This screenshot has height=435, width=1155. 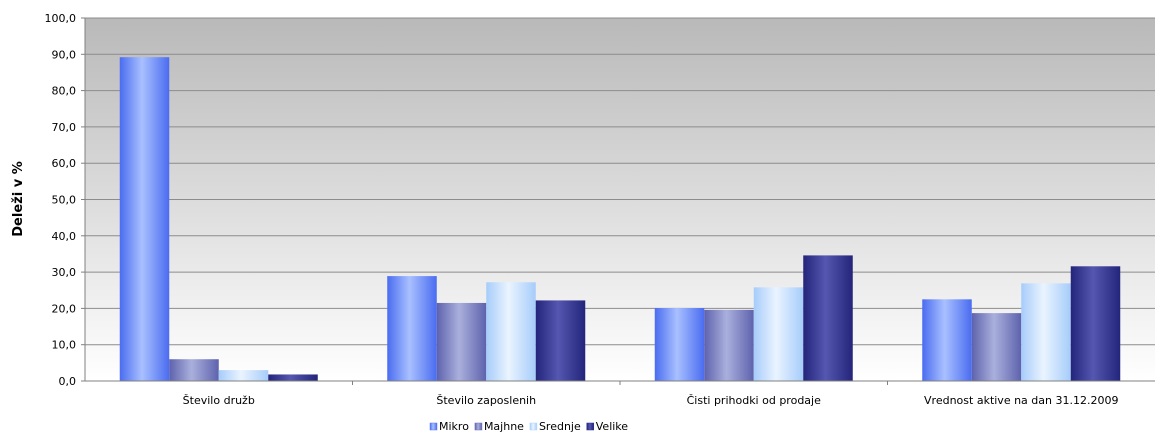 I want to click on y-tick-label: 10,0, so click(x=64, y=345).